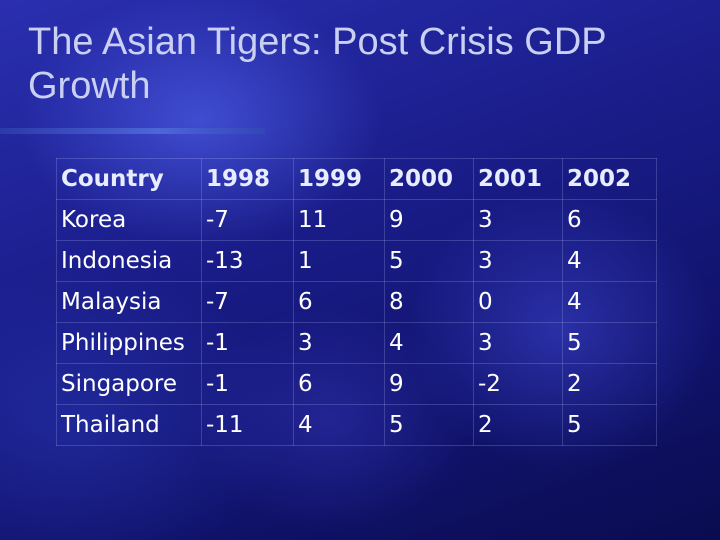 This screenshot has height=540, width=720. I want to click on title-underline, so click(132, 131).